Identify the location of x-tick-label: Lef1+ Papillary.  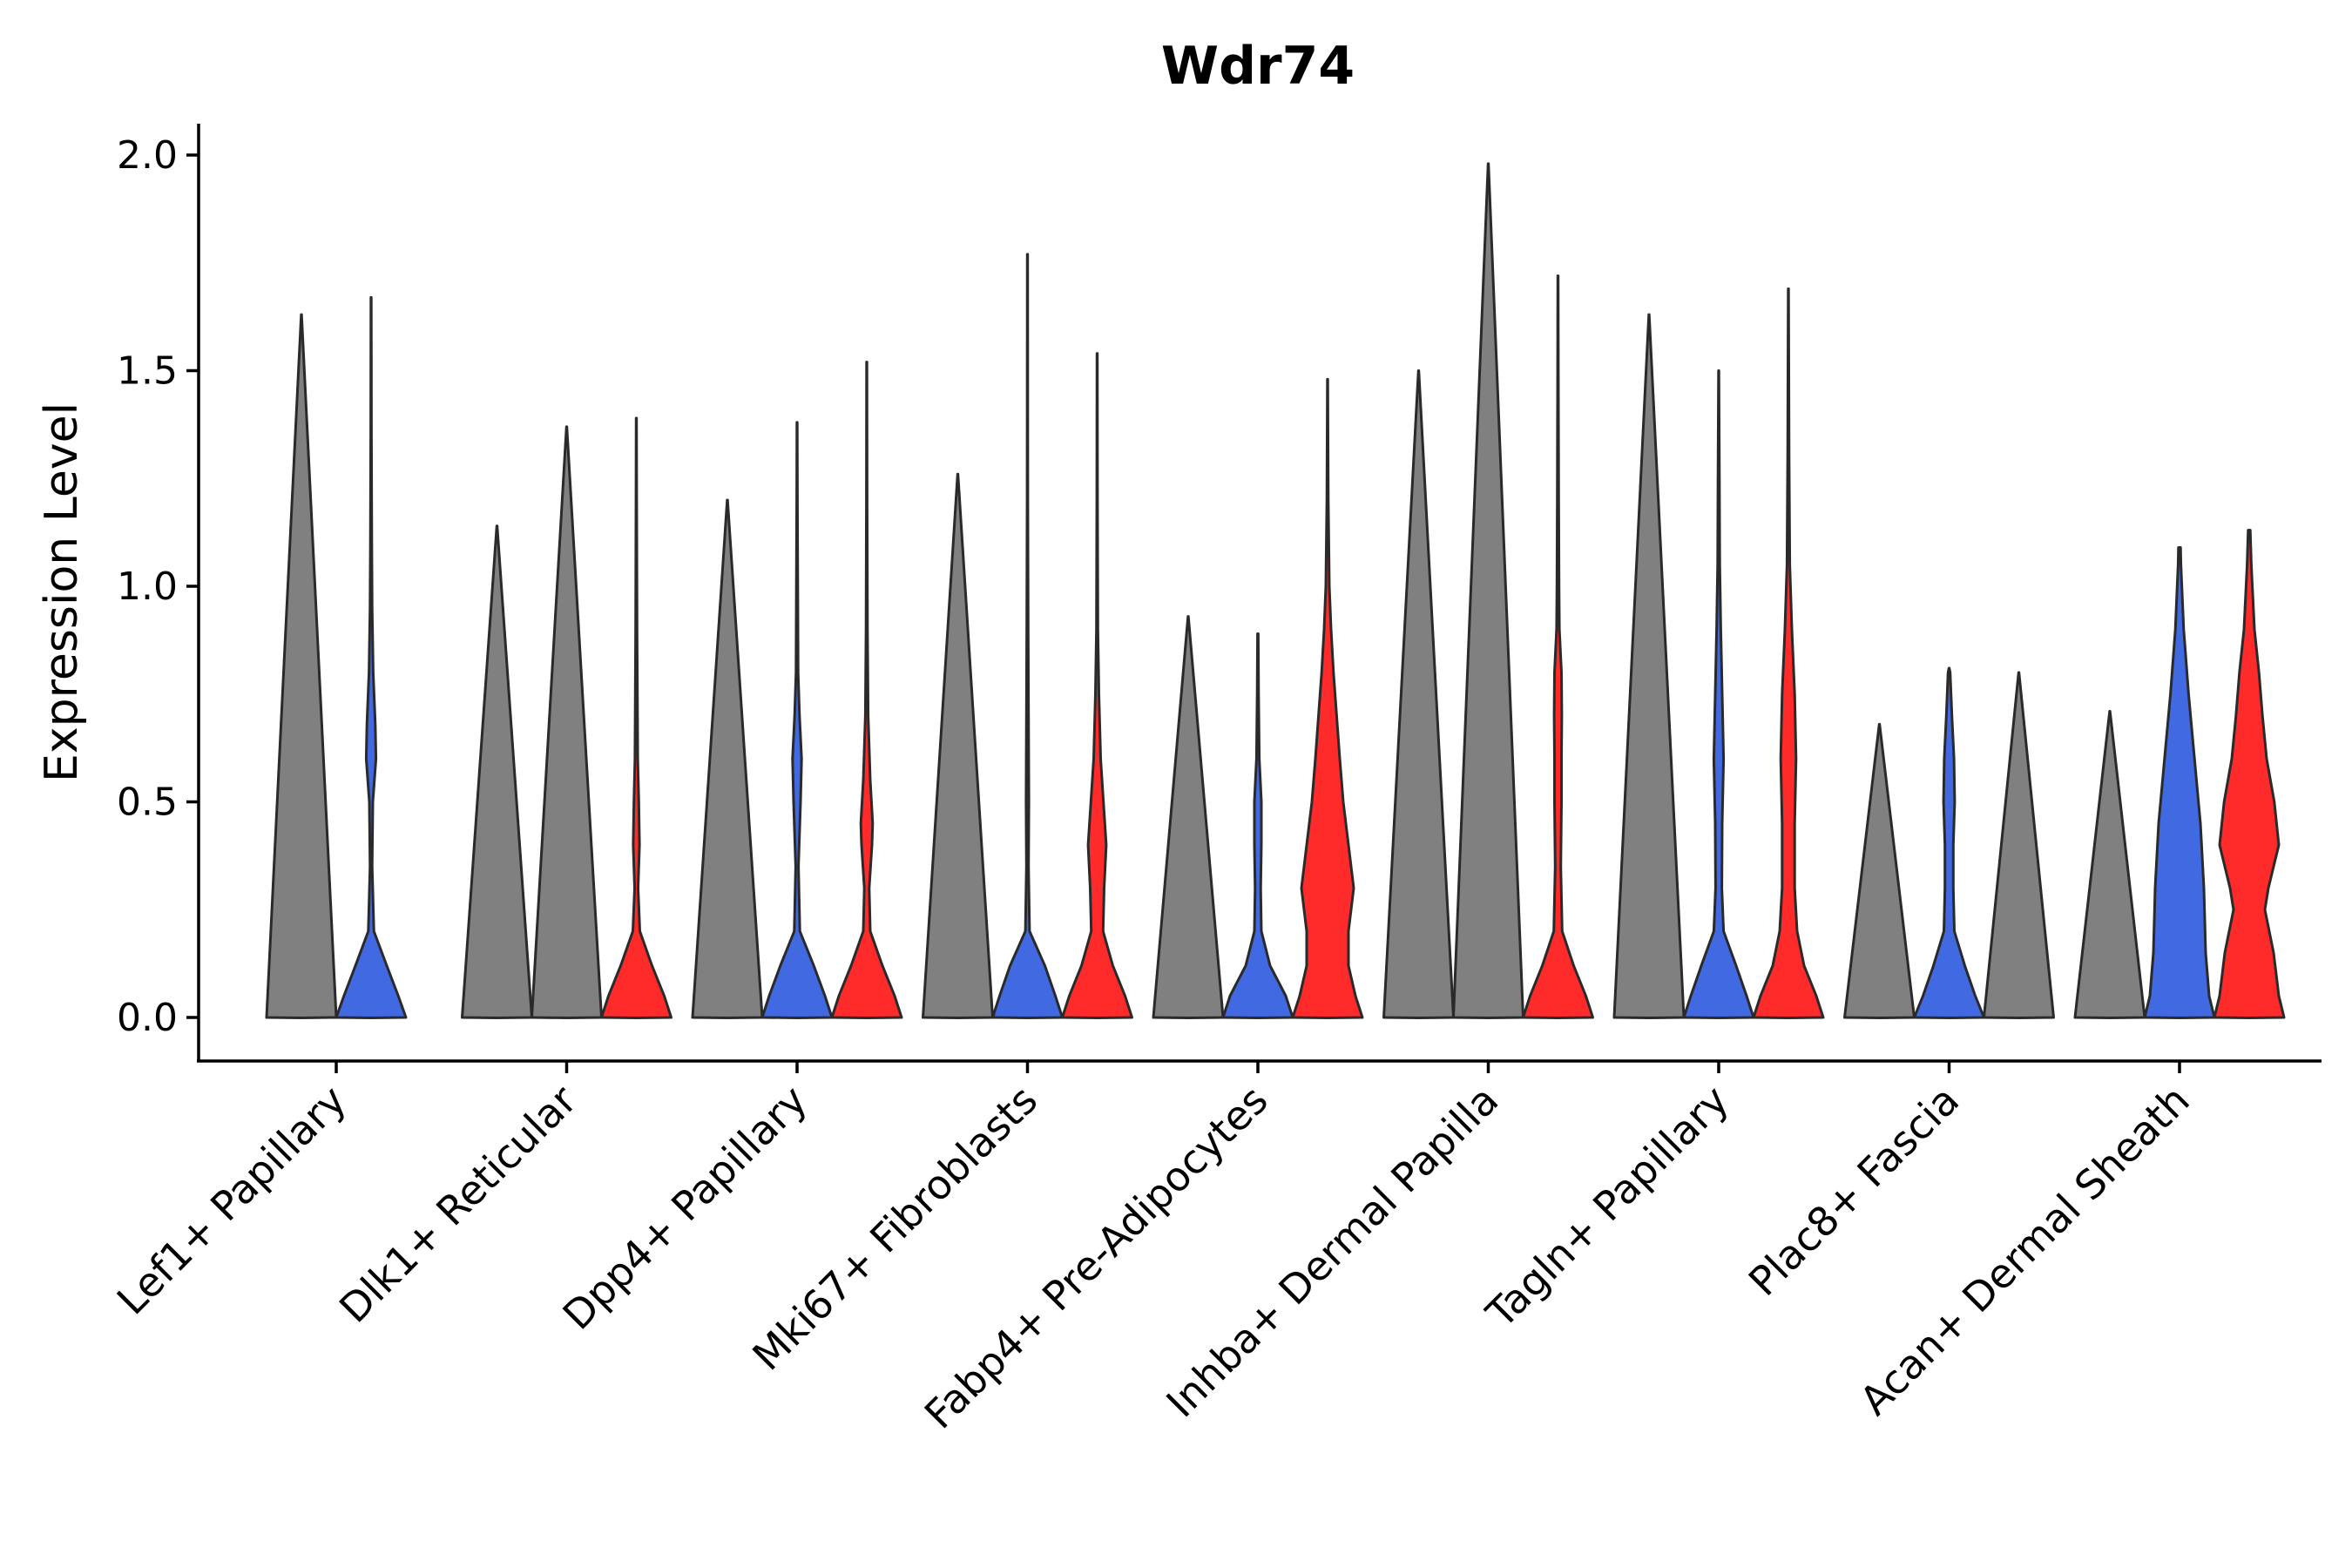
(231, 1201).